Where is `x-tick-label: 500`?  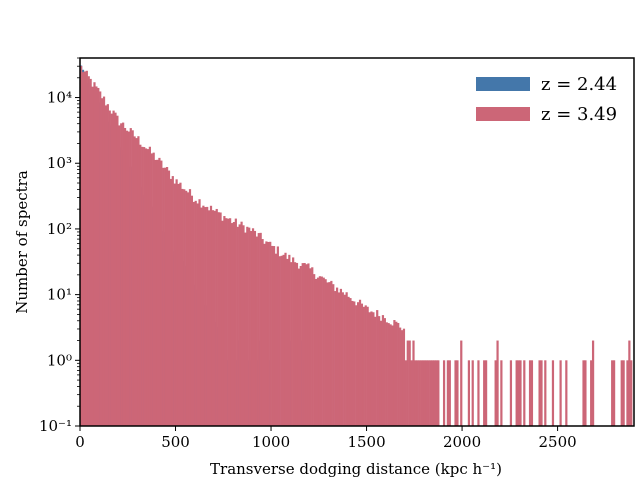
x-tick-label: 500 is located at coordinates (175, 442).